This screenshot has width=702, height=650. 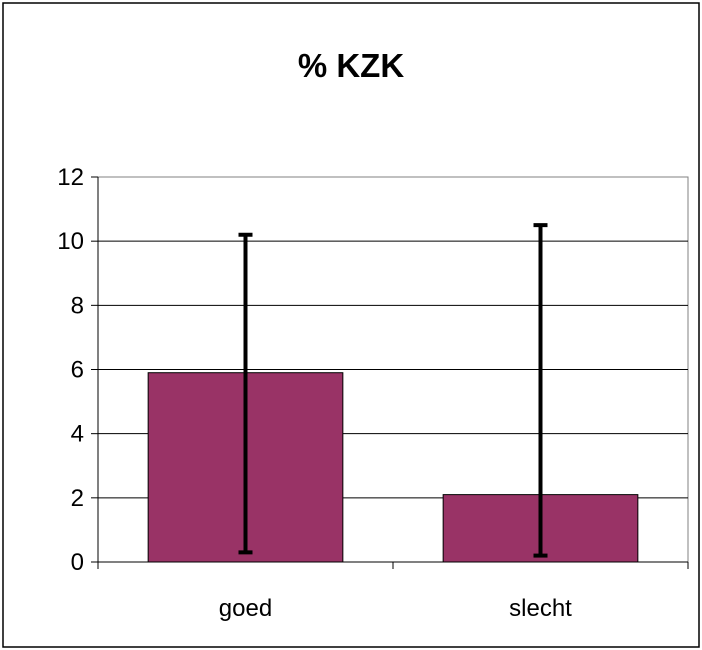 What do you see at coordinates (395, 608) in the screenshot?
I see `x-axis-categories: goed slecht` at bounding box center [395, 608].